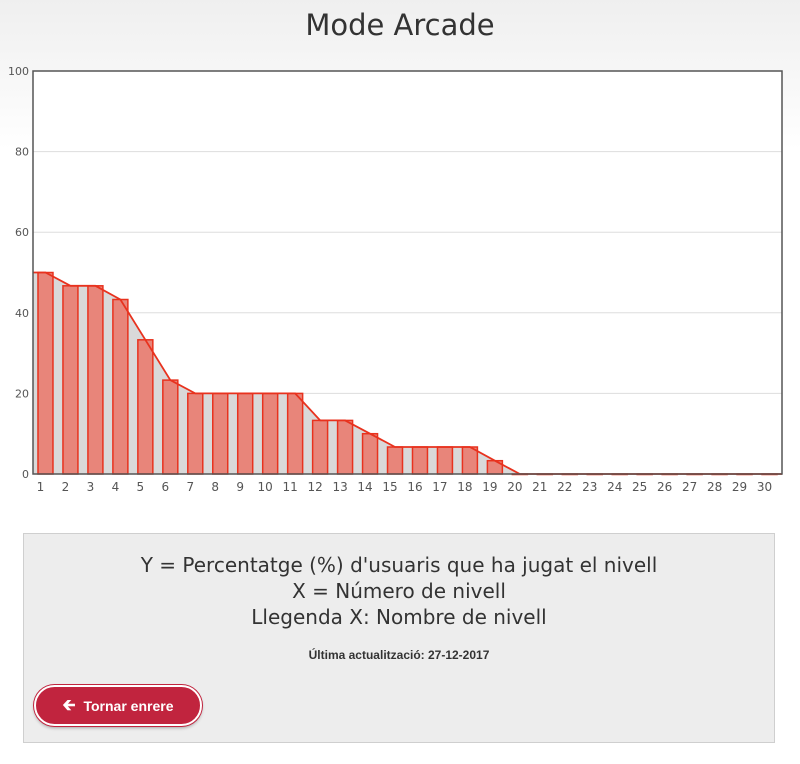  What do you see at coordinates (664, 487) in the screenshot?
I see `x-tick-label: 26` at bounding box center [664, 487].